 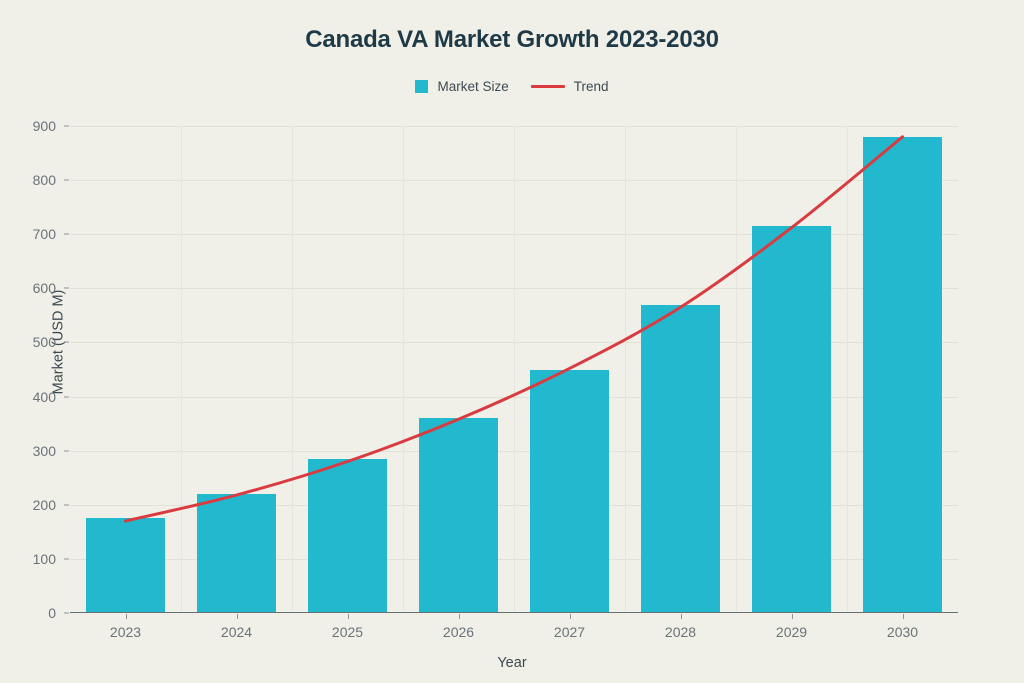 What do you see at coordinates (422, 86) in the screenshot?
I see `square-swatch-icon` at bounding box center [422, 86].